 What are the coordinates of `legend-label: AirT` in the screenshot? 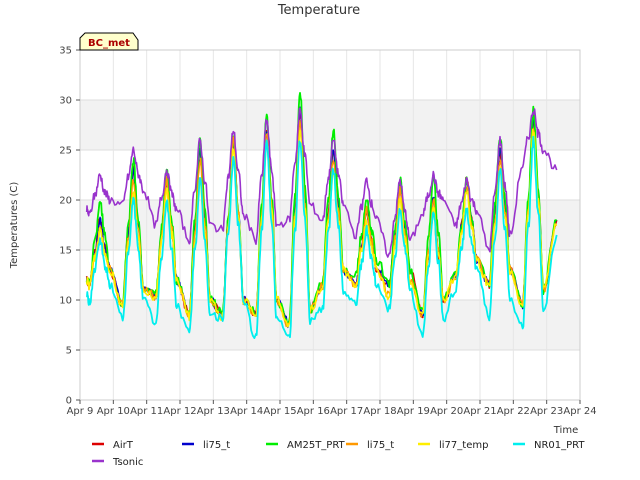 It's located at (123, 445).